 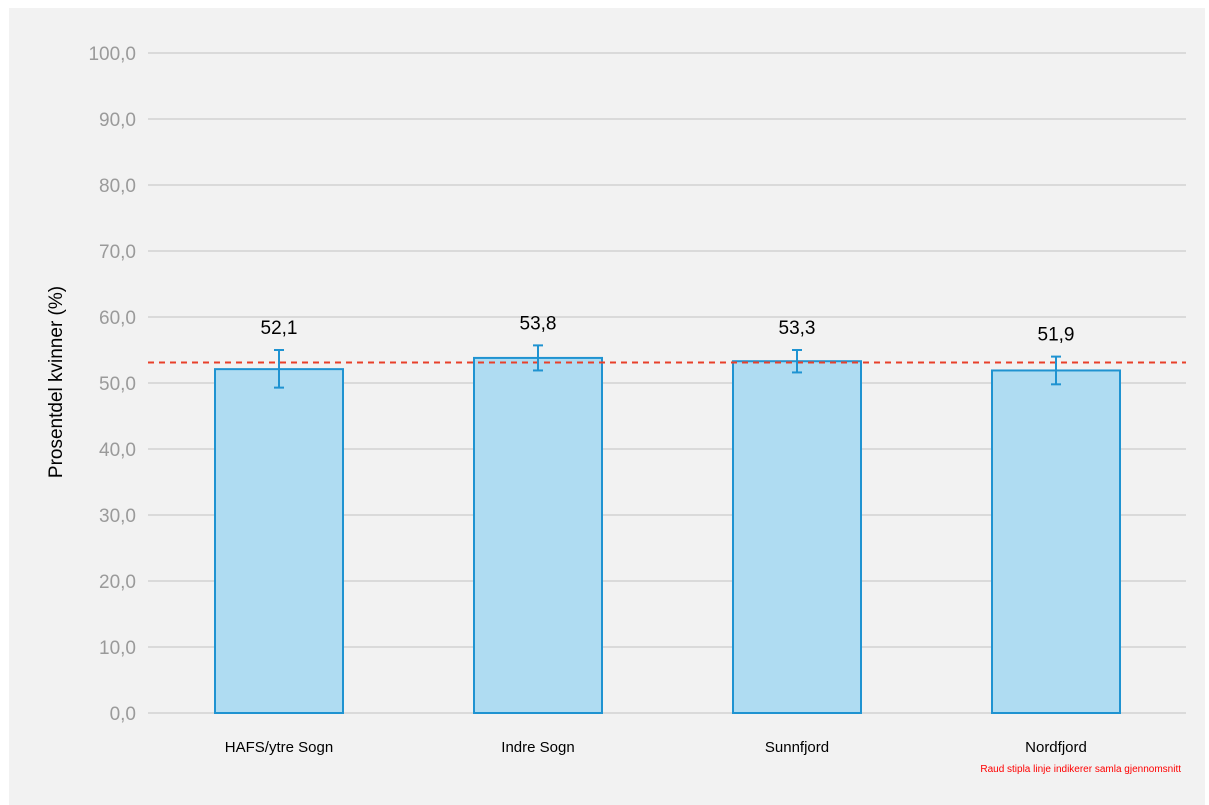 What do you see at coordinates (117, 516) in the screenshot?
I see `y-tick-label: 30,0` at bounding box center [117, 516].